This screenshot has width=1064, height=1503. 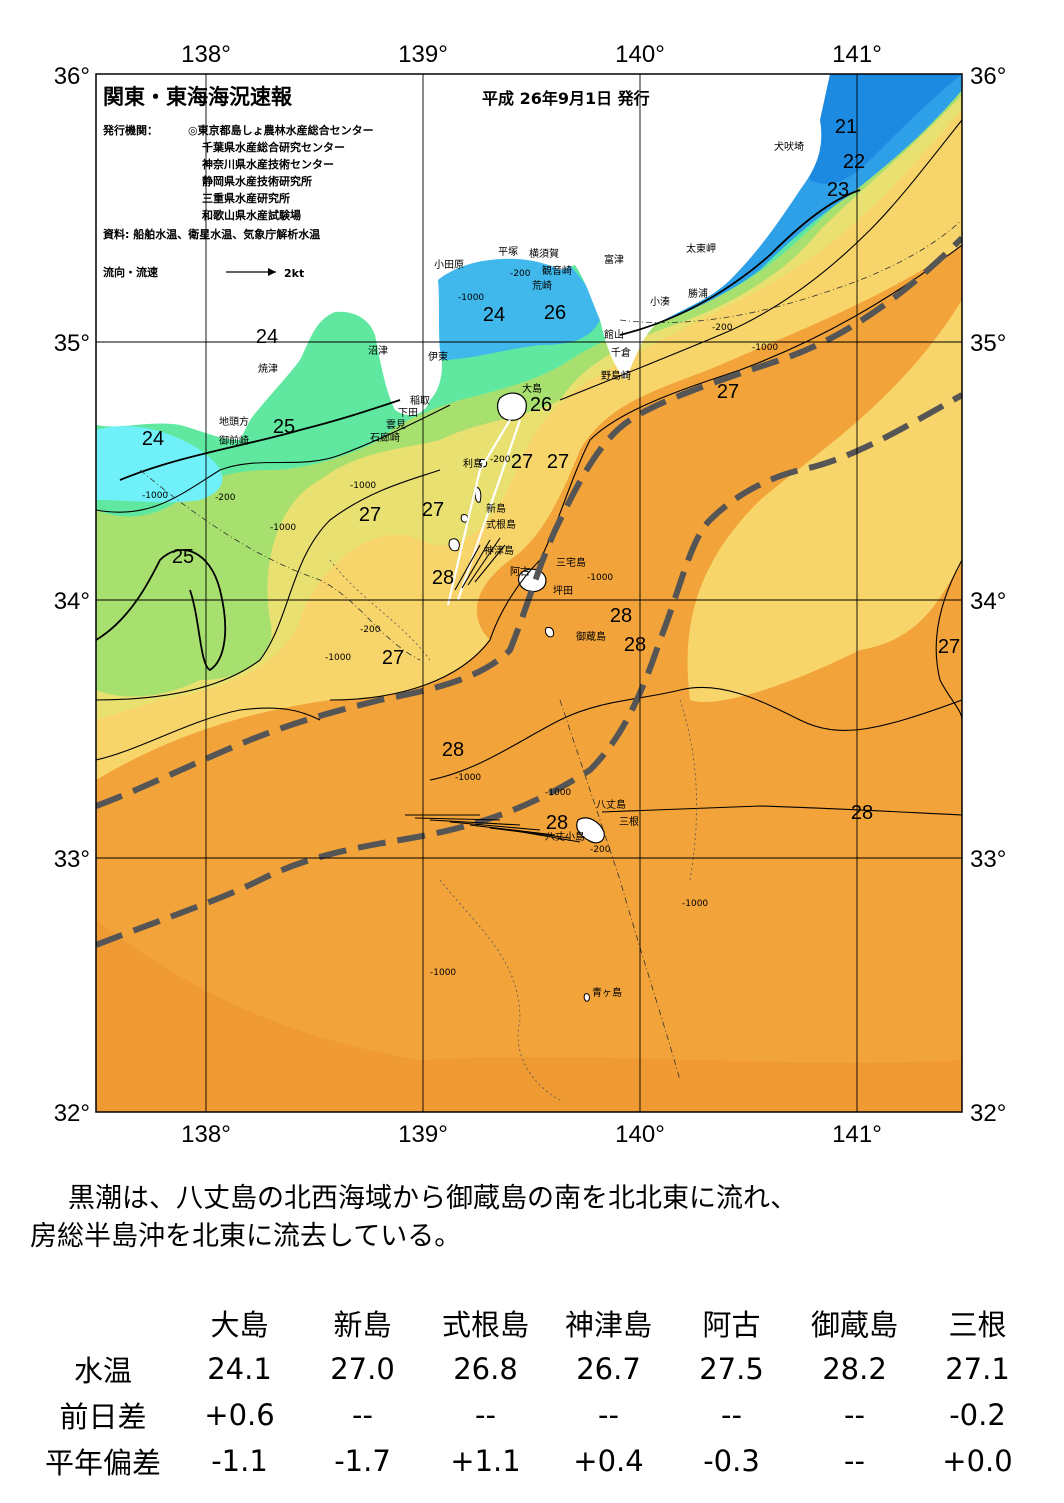 What do you see at coordinates (239, 1415) in the screenshot?
I see `table-cell: +0.6` at bounding box center [239, 1415].